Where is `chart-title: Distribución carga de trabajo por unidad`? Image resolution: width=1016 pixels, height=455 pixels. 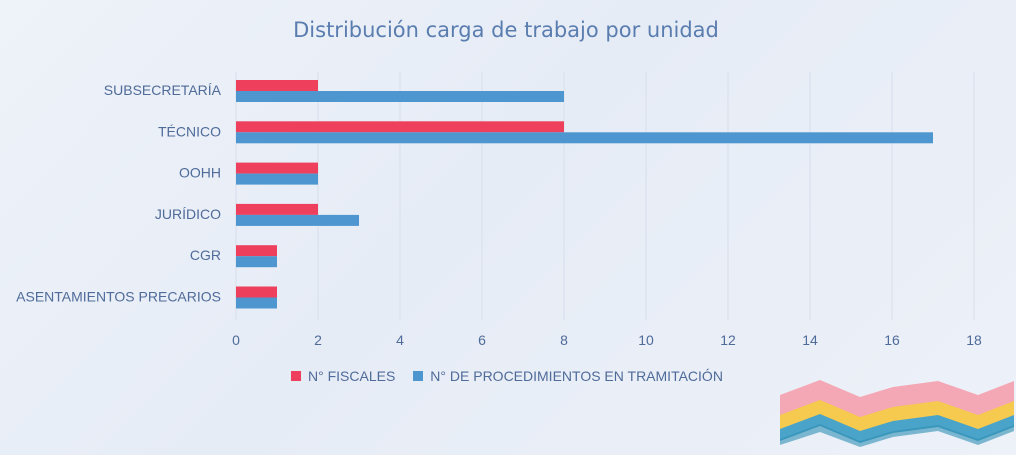
chart-title: Distribución carga de trabajo por unidad is located at coordinates (506, 30).